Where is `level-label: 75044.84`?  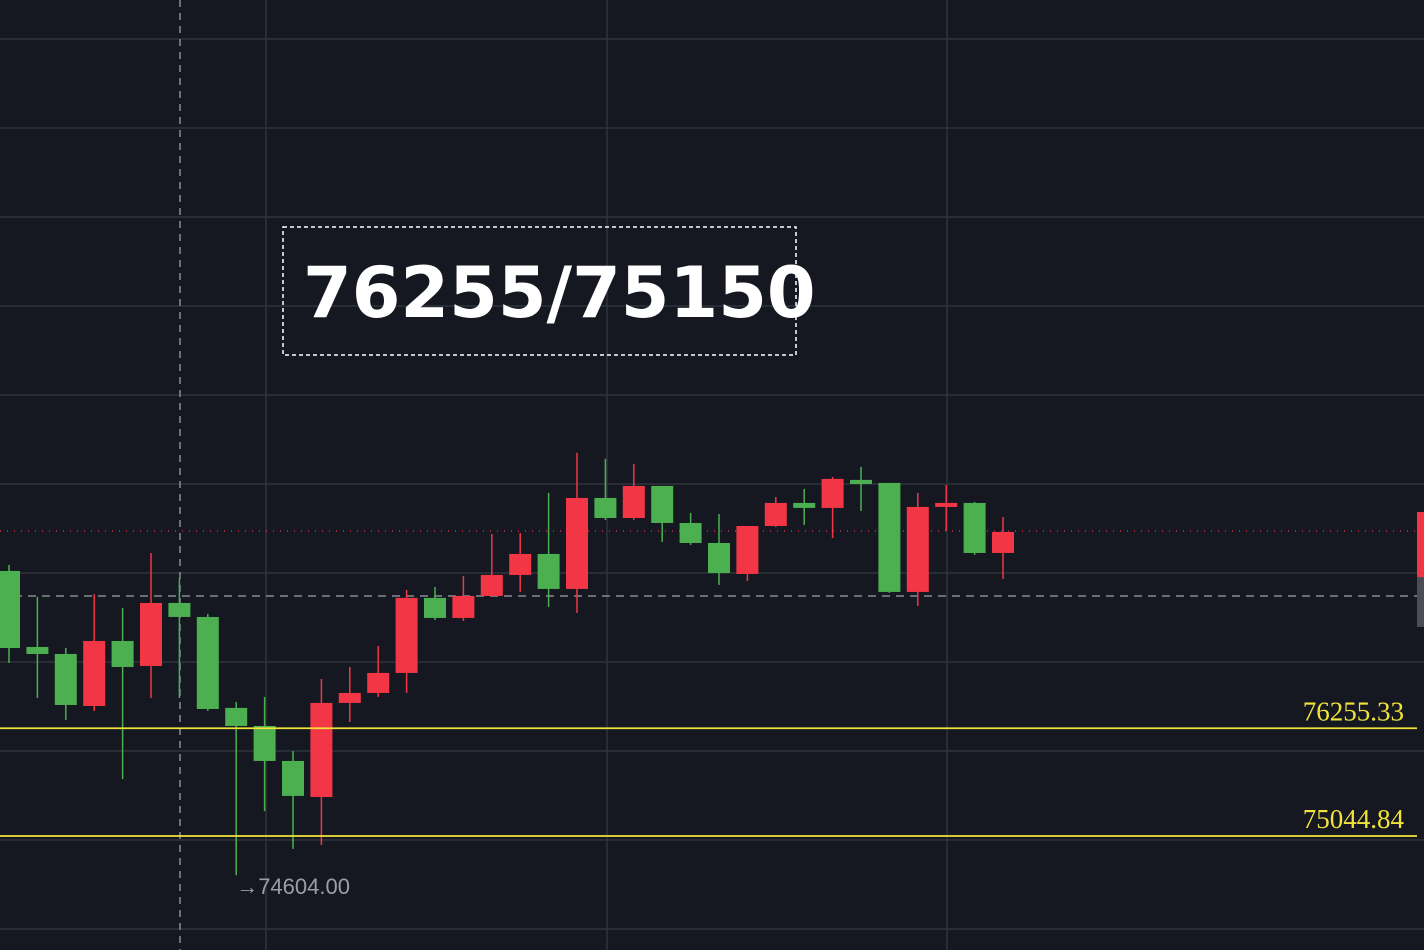
level-label: 75044.84 is located at coordinates (1354, 819).